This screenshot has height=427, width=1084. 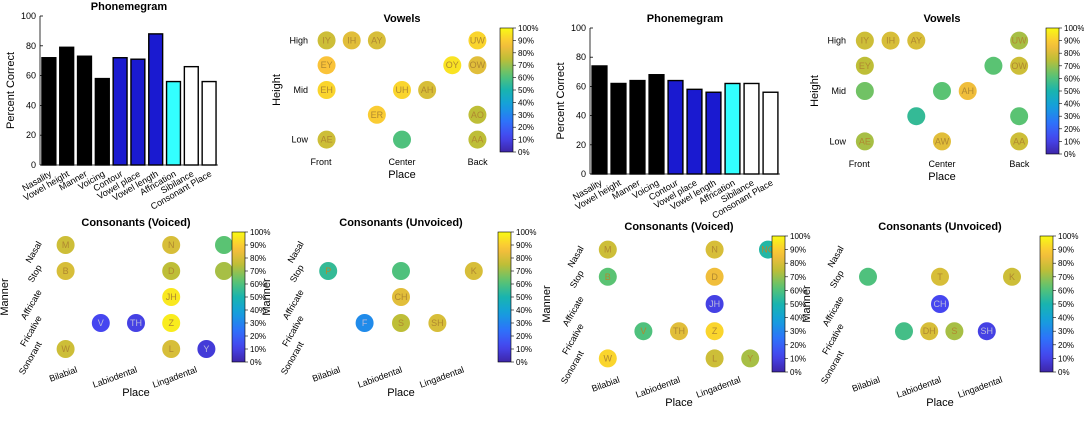 What do you see at coordinates (864, 40) in the screenshot?
I see `marker-iy` at bounding box center [864, 40].